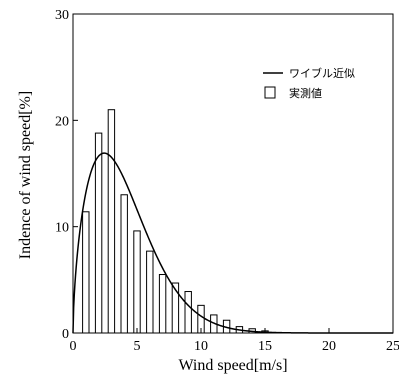 This screenshot has height=376, width=399. I want to click on legend-bar-label: 実測値, so click(305, 93).